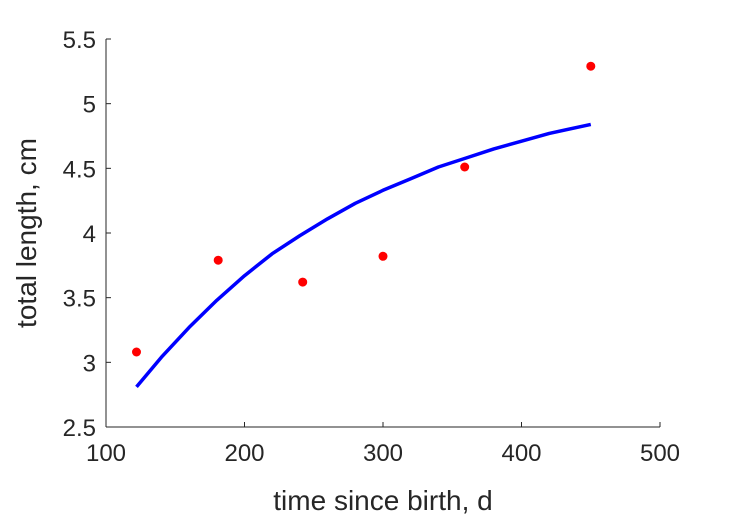 Image resolution: width=729 pixels, height=521 pixels. I want to click on y-tick-label: 3.5, so click(79, 299).